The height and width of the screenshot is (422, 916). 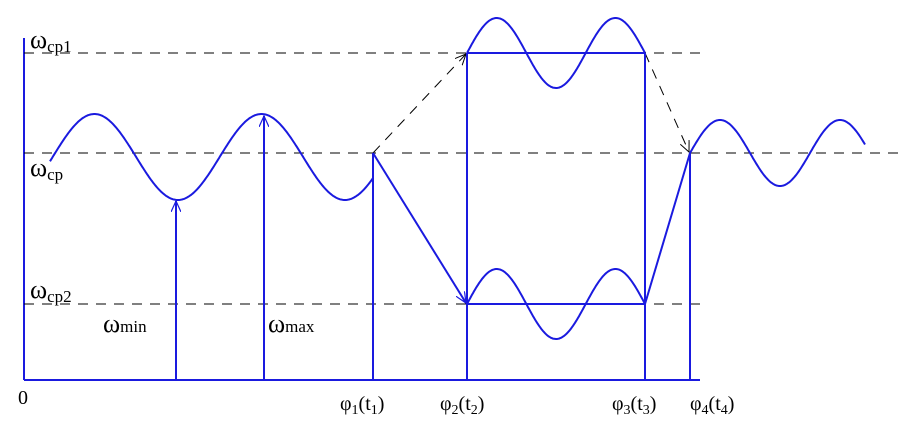 I want to click on label-cp1: ωcp1, so click(x=51, y=40).